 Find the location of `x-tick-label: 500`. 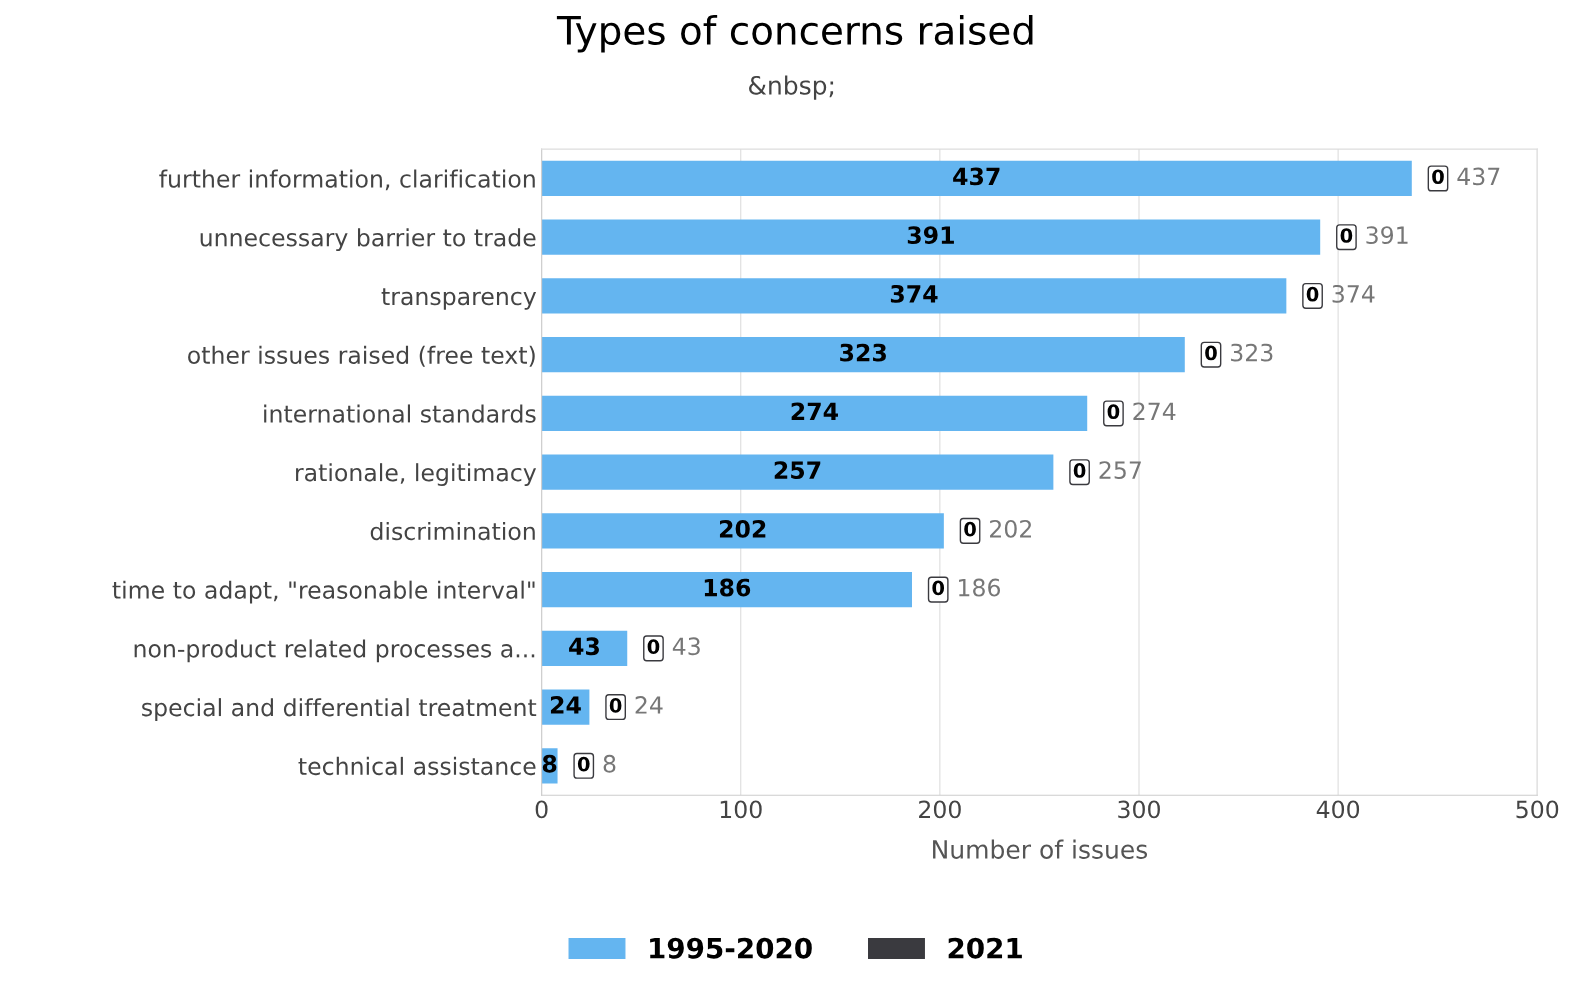

x-tick-label: 500 is located at coordinates (1537, 809).